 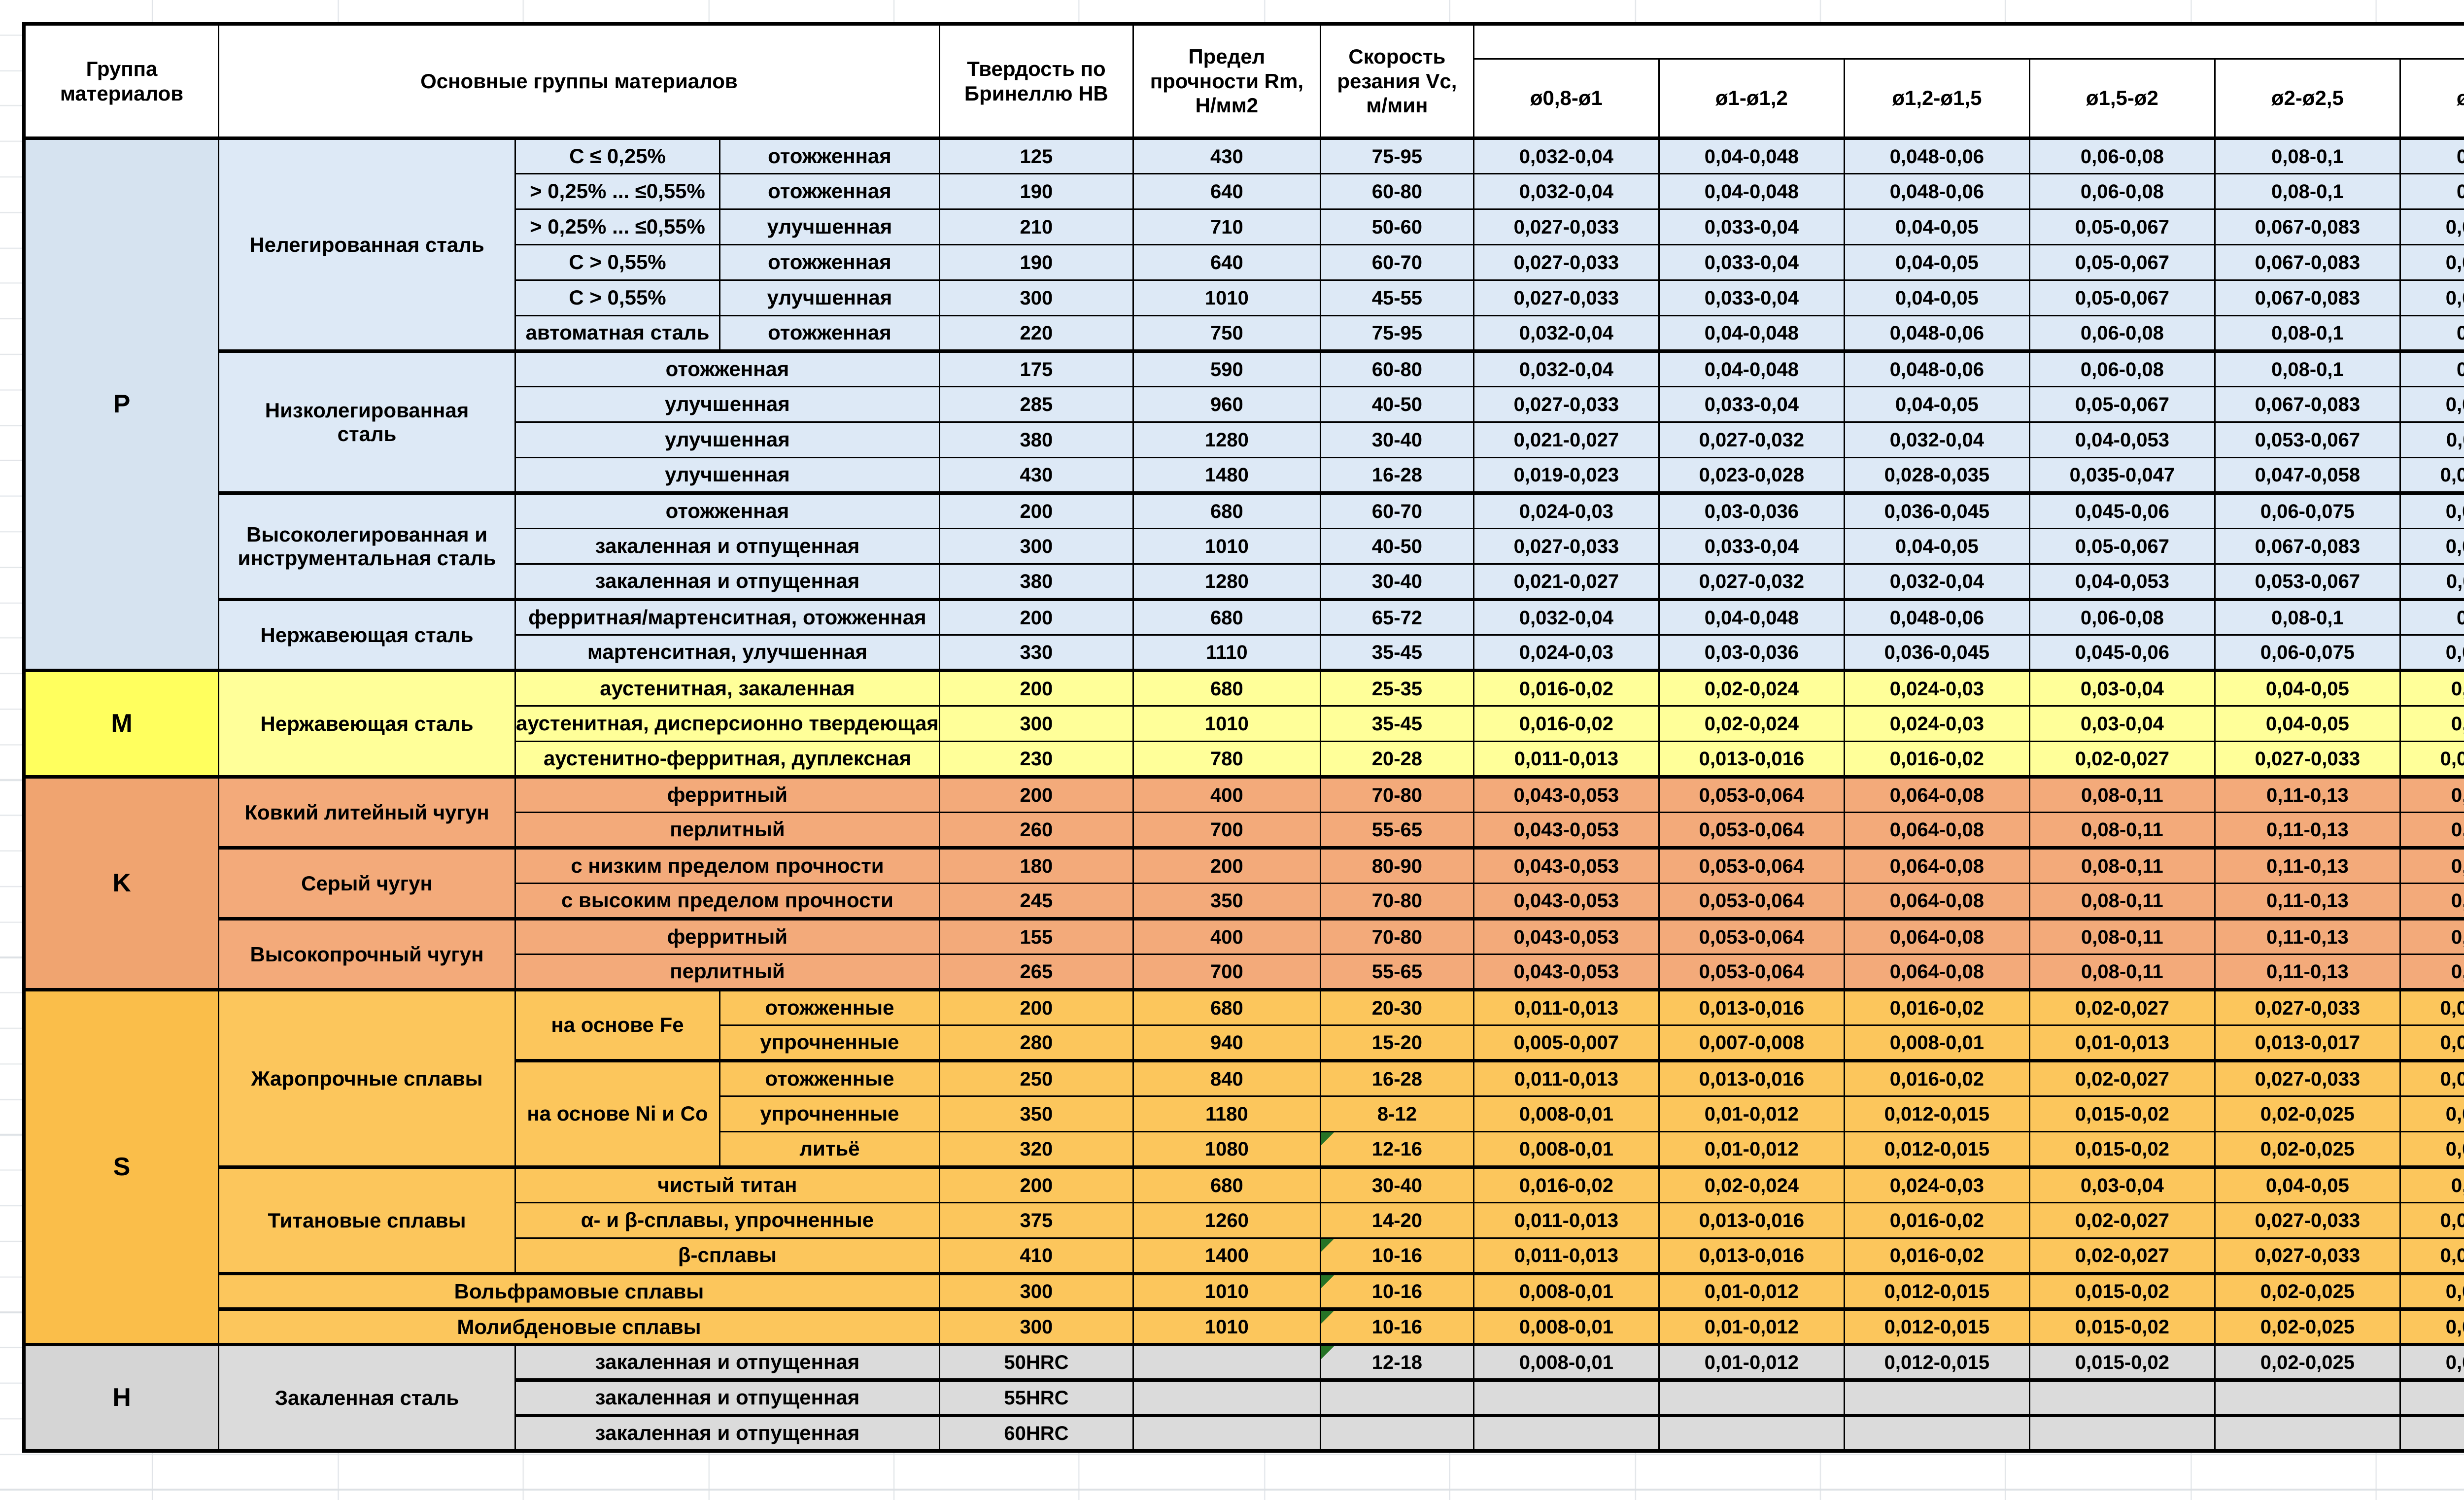 What do you see at coordinates (829, 1113) in the screenshot?
I see `material-condition-cell: упрочненные` at bounding box center [829, 1113].